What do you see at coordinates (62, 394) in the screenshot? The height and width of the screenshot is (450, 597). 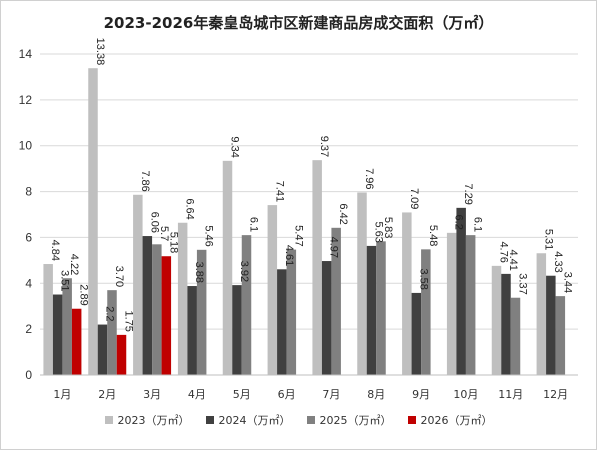 I see `x-tick-label: 1月` at bounding box center [62, 394].